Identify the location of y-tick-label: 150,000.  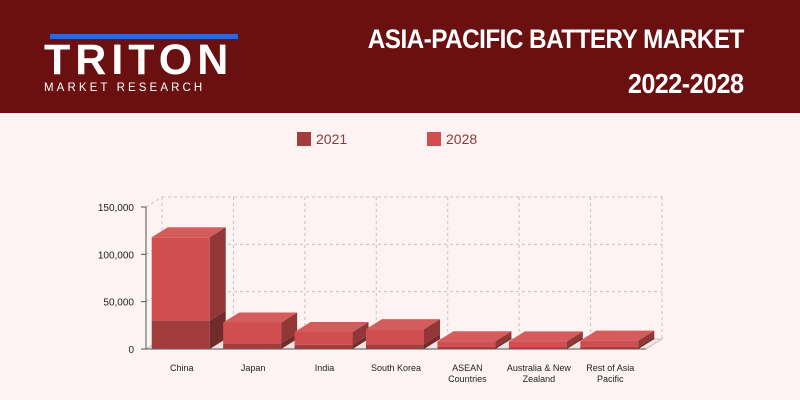
(116, 208).